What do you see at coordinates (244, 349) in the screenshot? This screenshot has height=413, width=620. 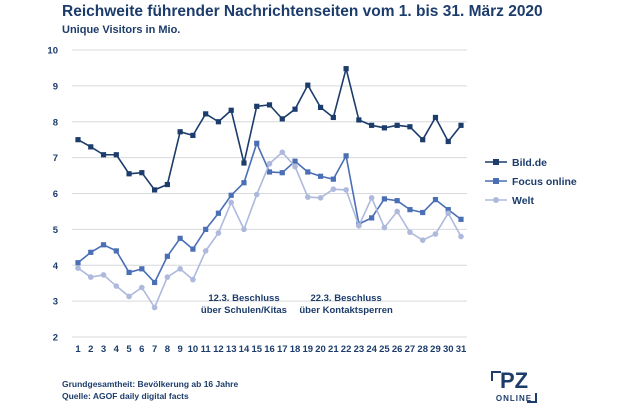 I see `x-tick-label: 14` at bounding box center [244, 349].